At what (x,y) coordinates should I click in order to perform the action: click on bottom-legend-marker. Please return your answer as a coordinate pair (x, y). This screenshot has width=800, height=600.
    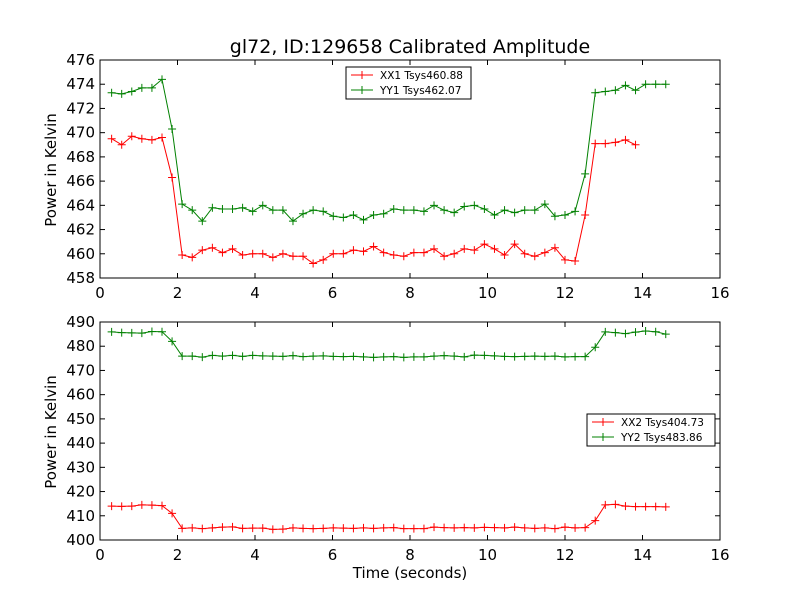
    Looking at the image, I should click on (603, 422).